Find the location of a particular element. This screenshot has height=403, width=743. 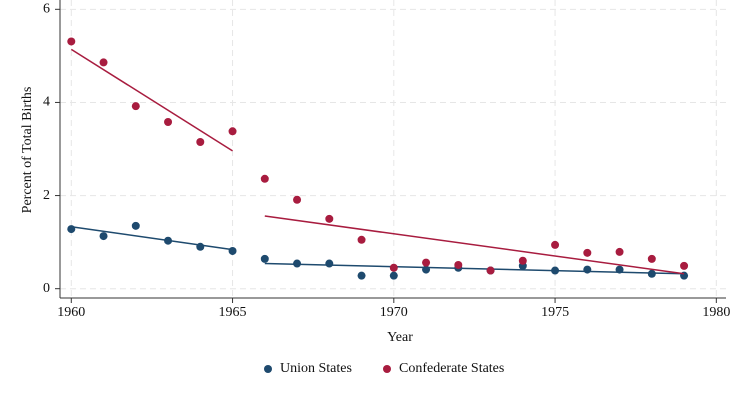

y-tick-label: 4 is located at coordinates (46, 102).